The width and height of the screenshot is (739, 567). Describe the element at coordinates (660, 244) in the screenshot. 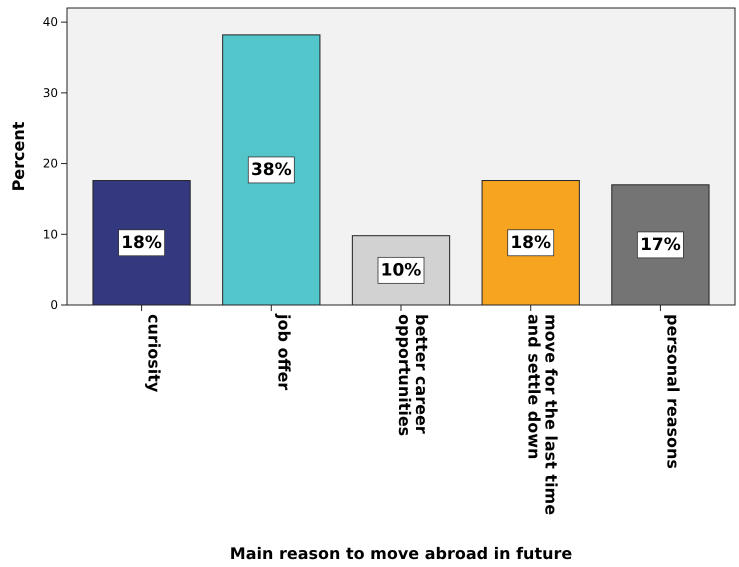

I see `data-label: 17%` at that location.